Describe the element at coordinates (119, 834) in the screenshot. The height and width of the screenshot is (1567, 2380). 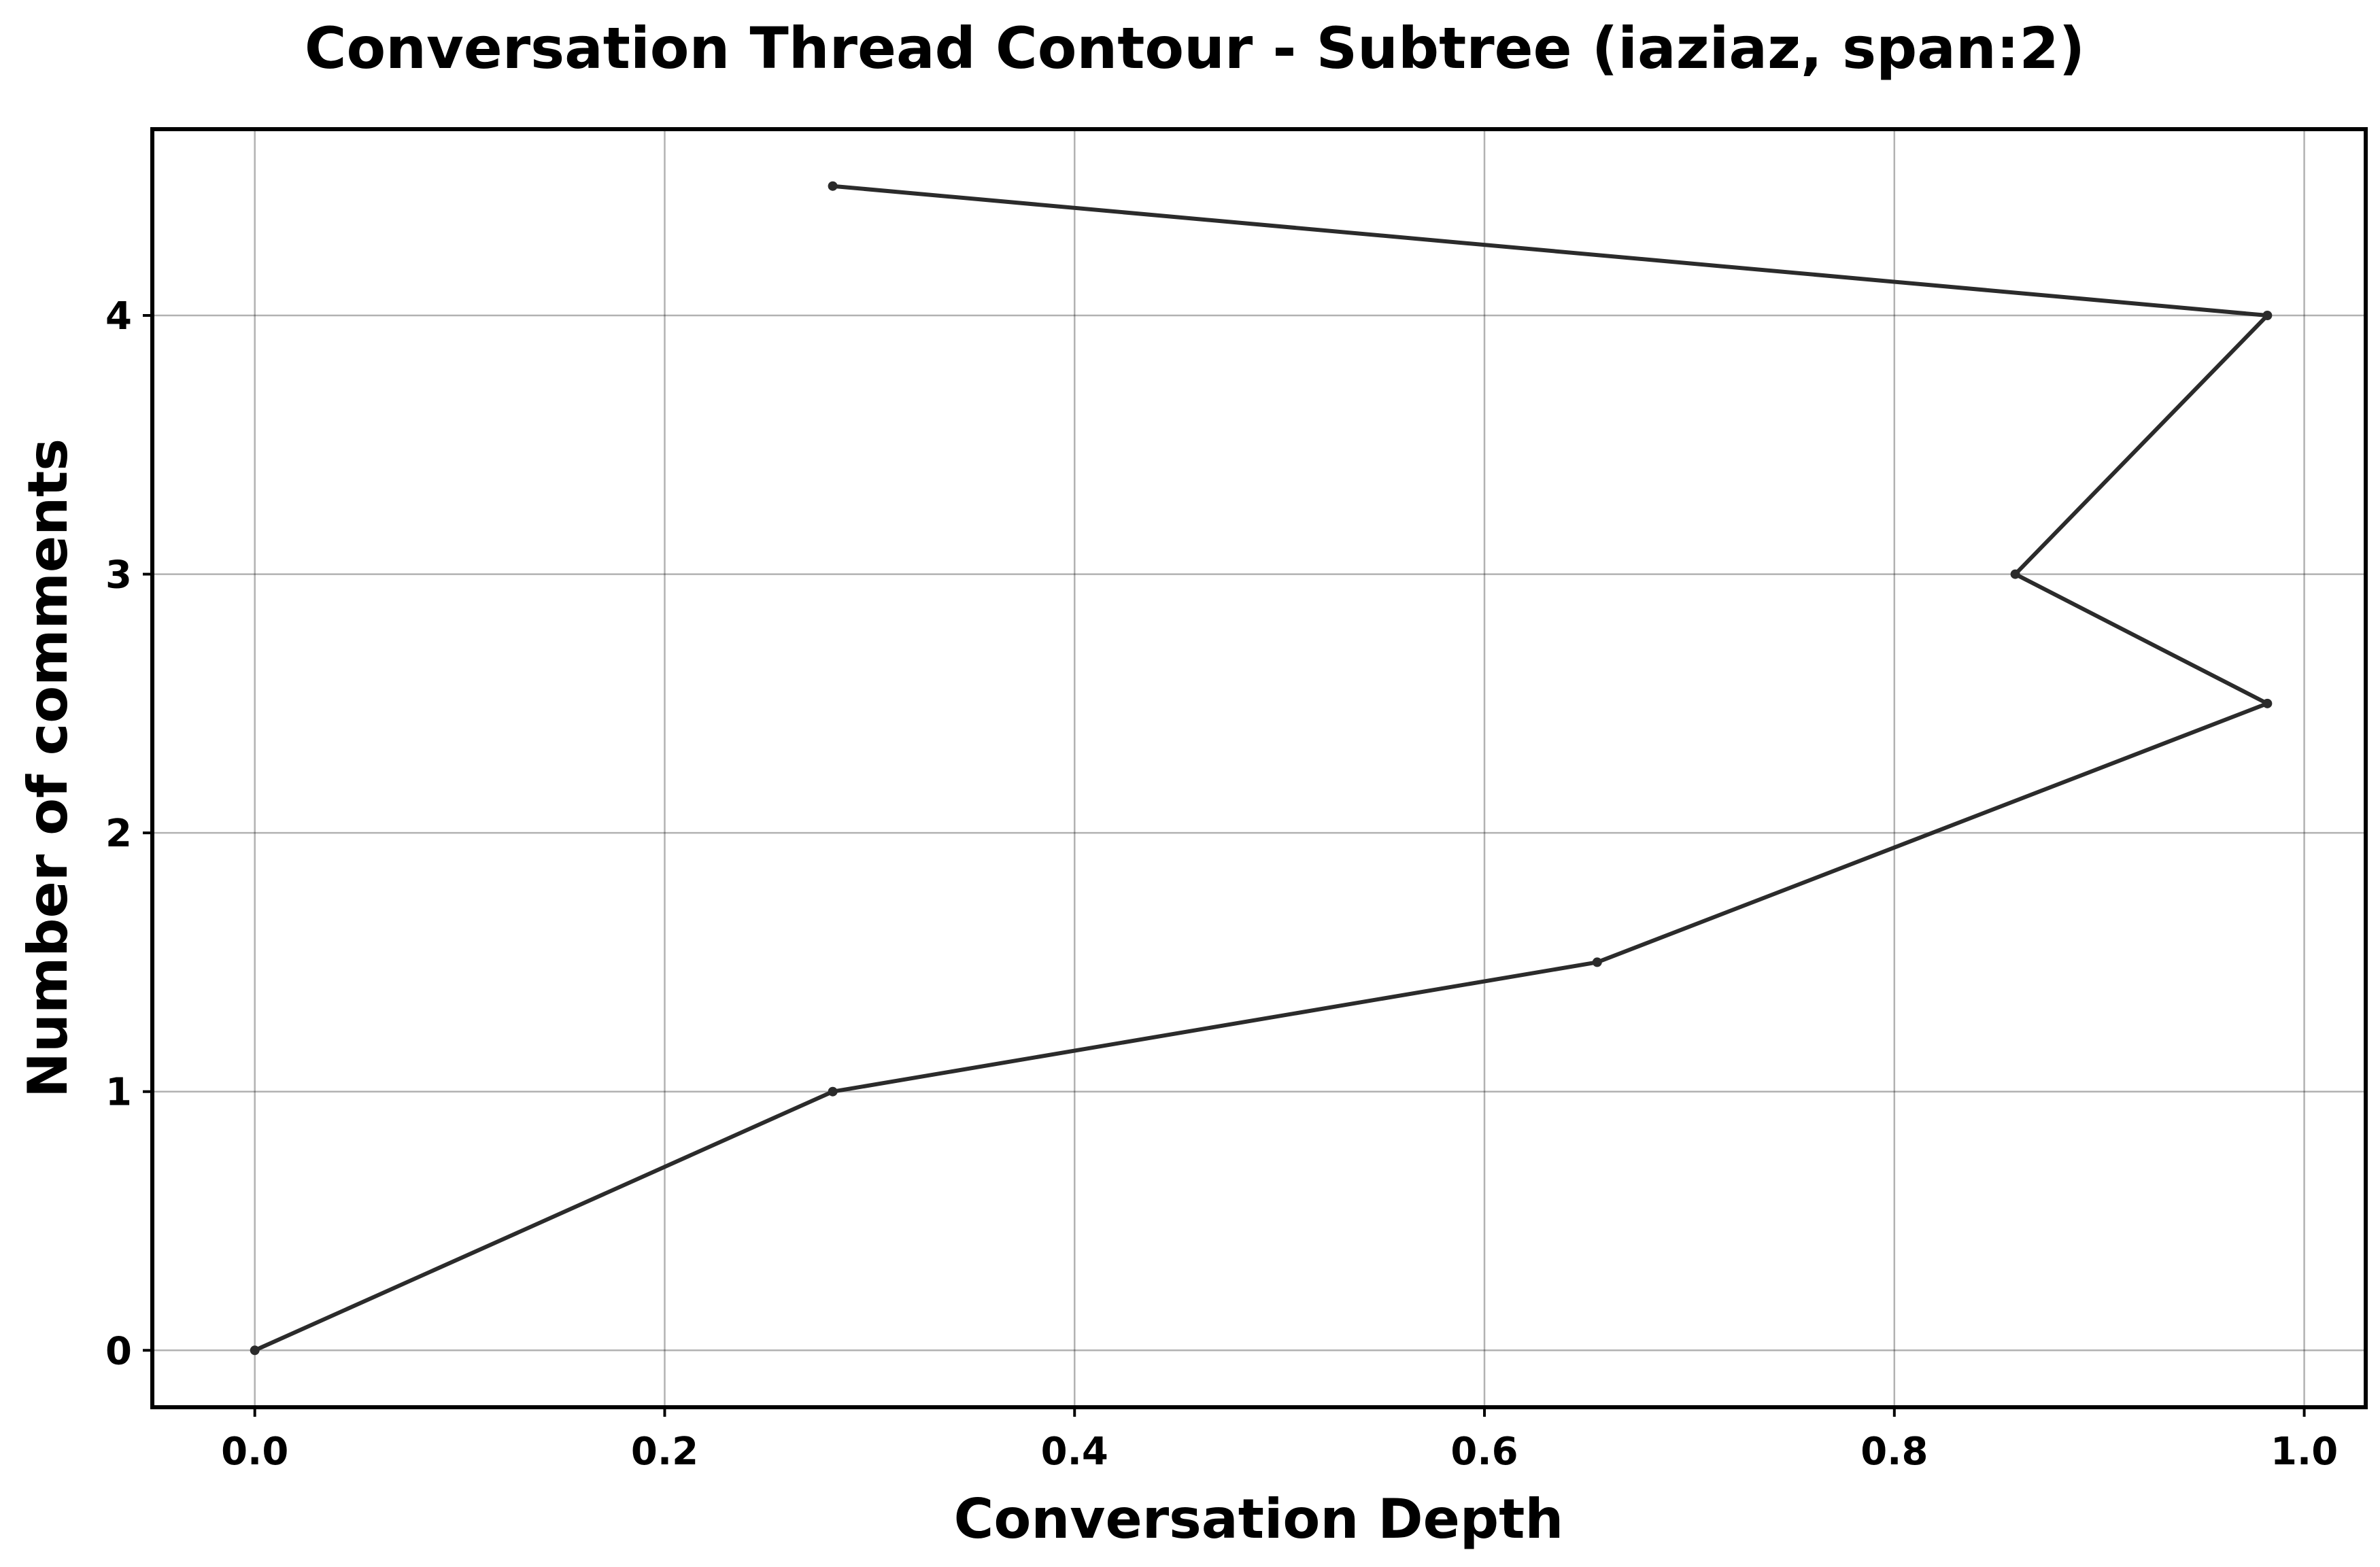
I see `y-tick-label: 2` at that location.